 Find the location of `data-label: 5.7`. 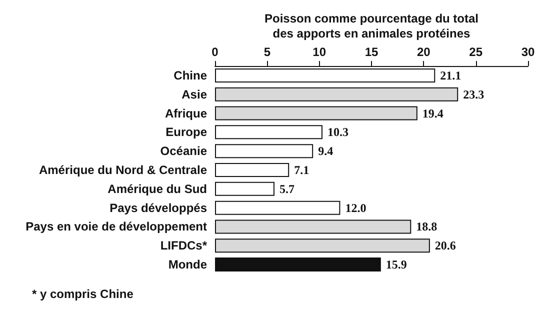

data-label: 5.7 is located at coordinates (286, 189).